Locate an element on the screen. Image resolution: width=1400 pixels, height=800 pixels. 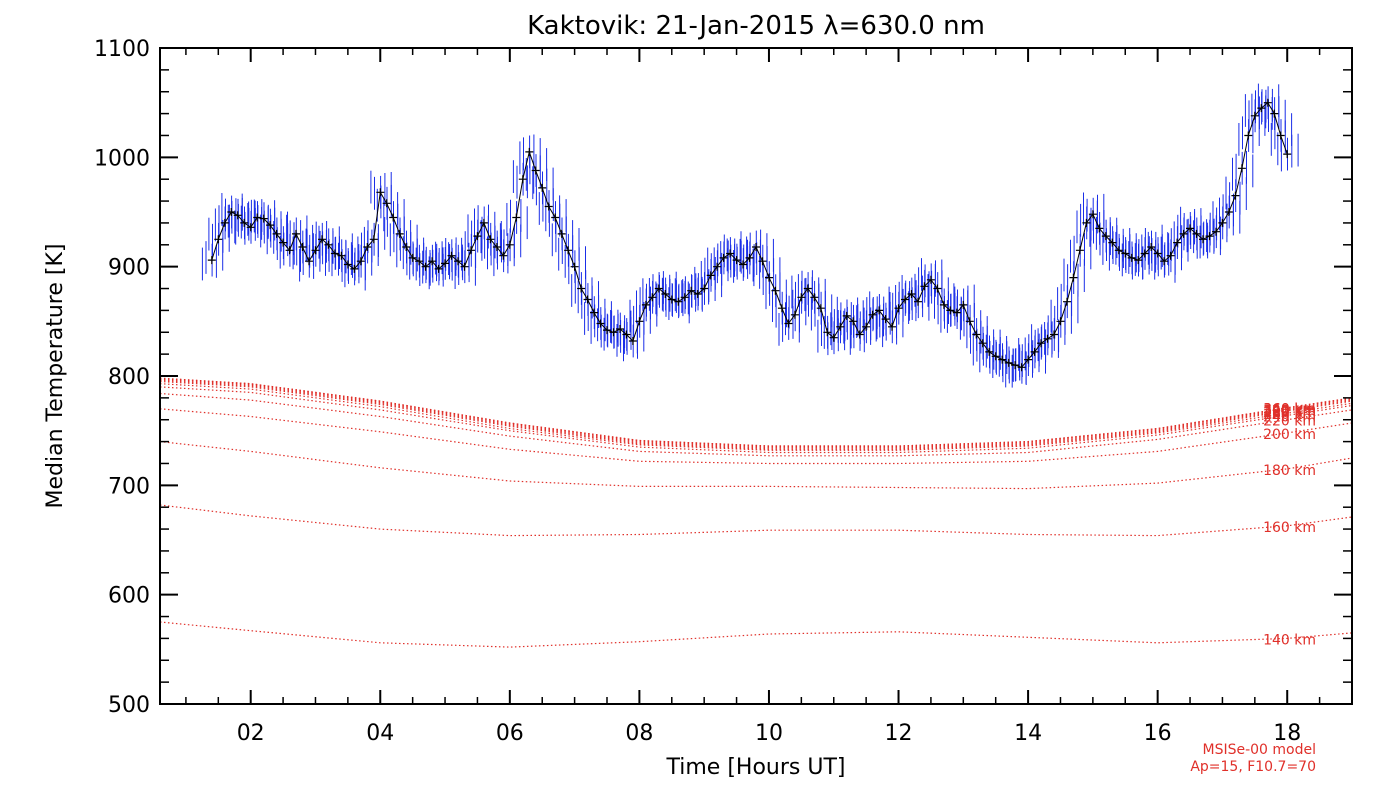
x-tick-label: 18 is located at coordinates (1287, 733).